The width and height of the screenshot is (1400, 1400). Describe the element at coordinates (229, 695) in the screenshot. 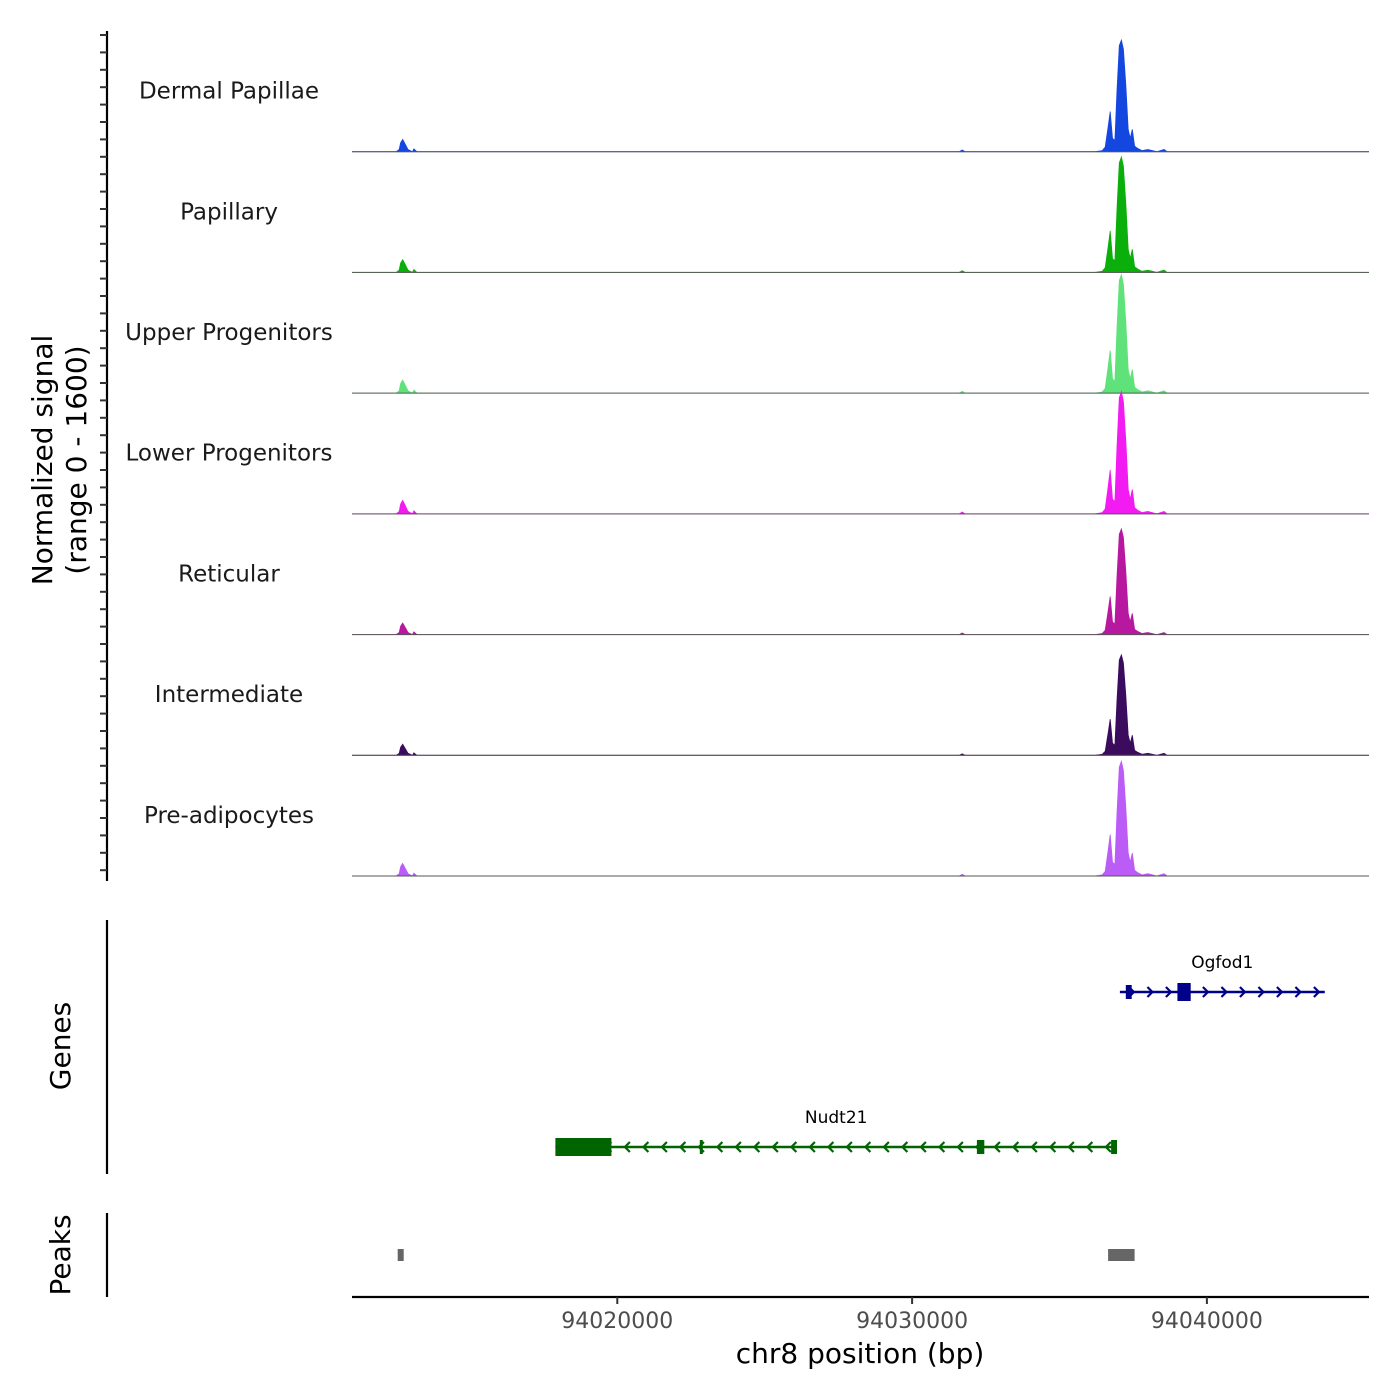

I see `track-label: Intermediate` at that location.